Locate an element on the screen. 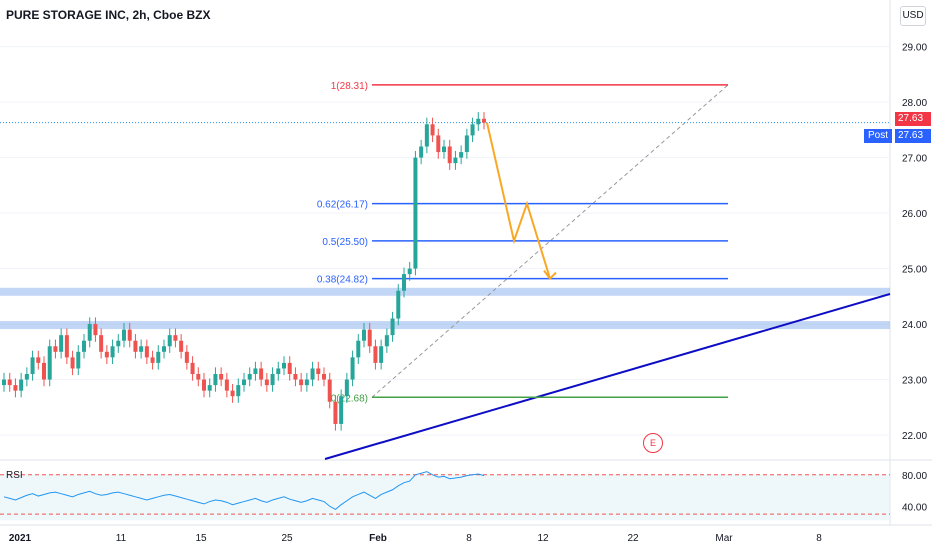  currency-button: USD is located at coordinates (913, 16).